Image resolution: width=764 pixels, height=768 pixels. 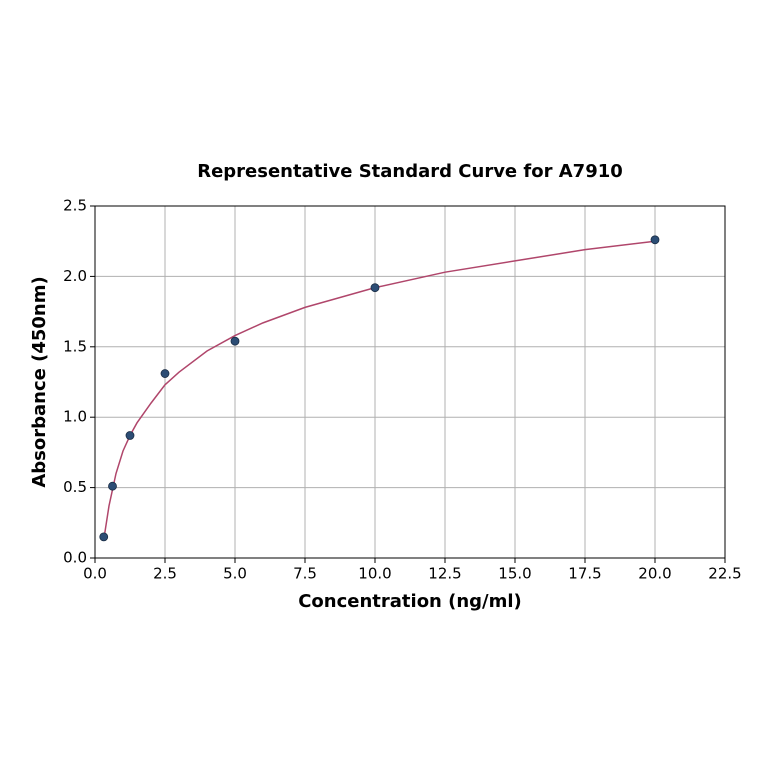 I want to click on x-tick-label: 2.5, so click(x=165, y=574).